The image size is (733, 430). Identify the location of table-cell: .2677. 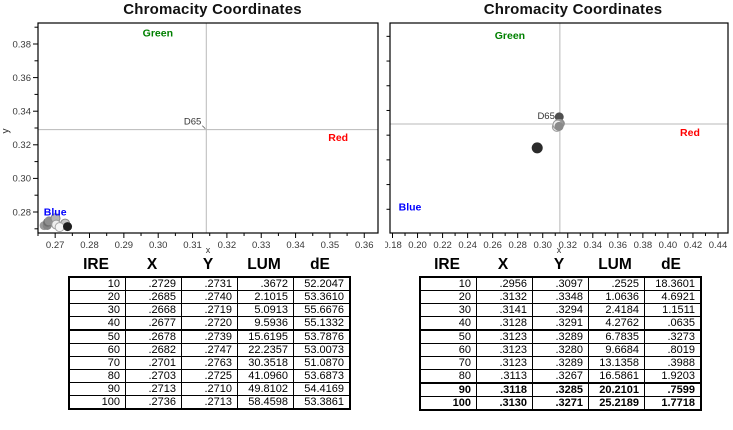
(153, 323).